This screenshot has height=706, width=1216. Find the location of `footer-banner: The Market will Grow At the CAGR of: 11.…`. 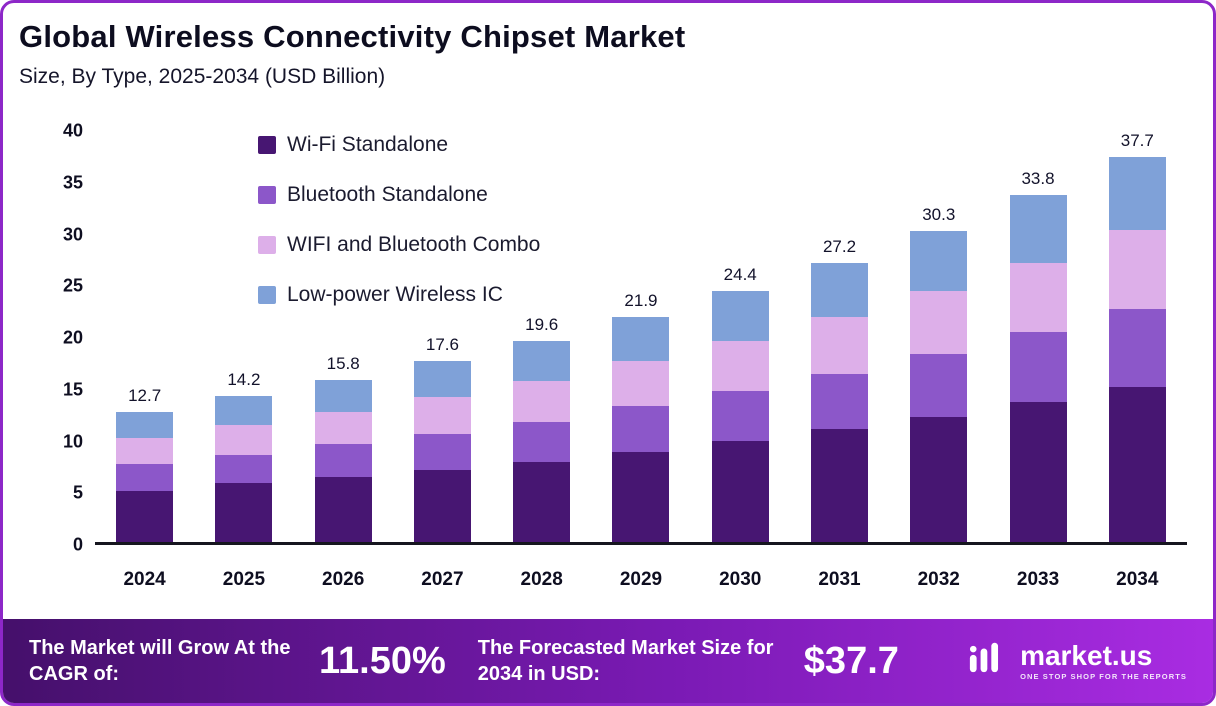

footer-banner: The Market will Grow At the CAGR of: 11.… is located at coordinates (608, 661).